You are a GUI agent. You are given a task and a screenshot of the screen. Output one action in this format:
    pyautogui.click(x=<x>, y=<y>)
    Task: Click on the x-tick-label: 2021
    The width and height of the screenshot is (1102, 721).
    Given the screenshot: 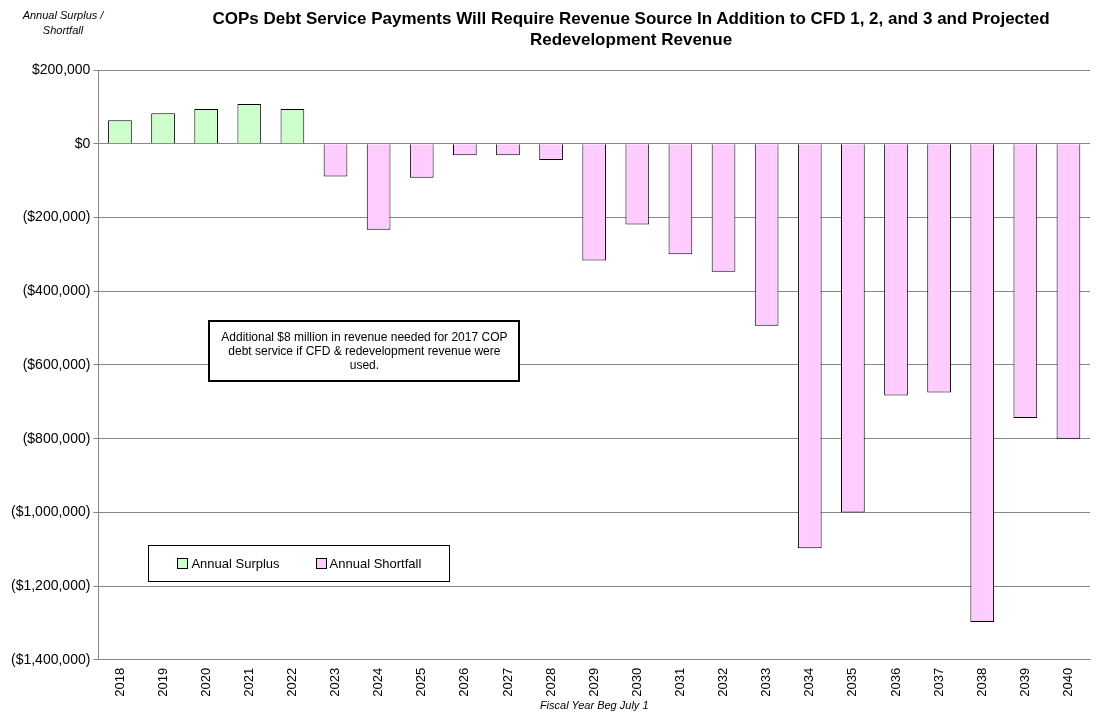 What is the action you would take?
    pyautogui.click(x=248, y=682)
    